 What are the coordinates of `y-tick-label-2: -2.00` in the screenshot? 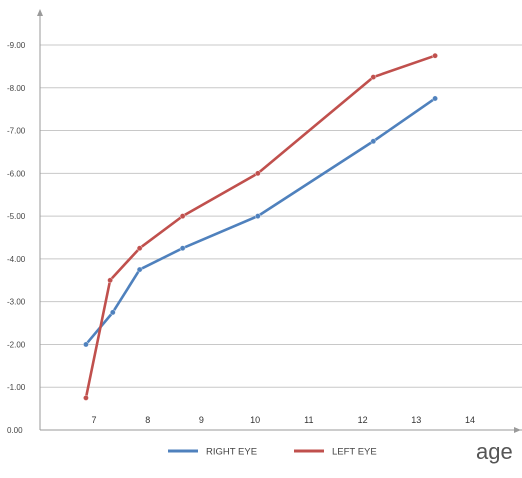 It's located at (16, 344).